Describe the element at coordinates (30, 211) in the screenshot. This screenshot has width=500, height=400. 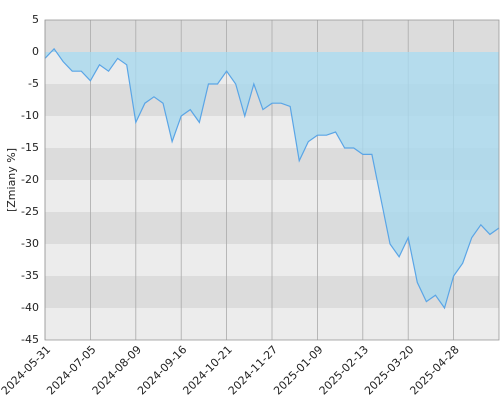
I see `y-tick-label: -25` at that location.